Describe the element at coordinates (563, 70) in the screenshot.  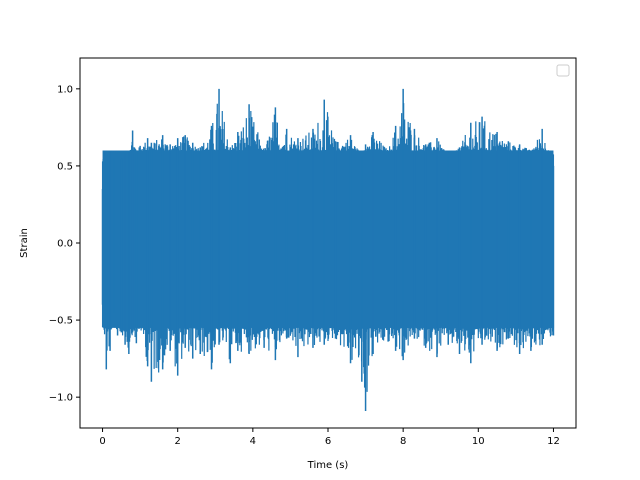
I see `legend-box` at that location.